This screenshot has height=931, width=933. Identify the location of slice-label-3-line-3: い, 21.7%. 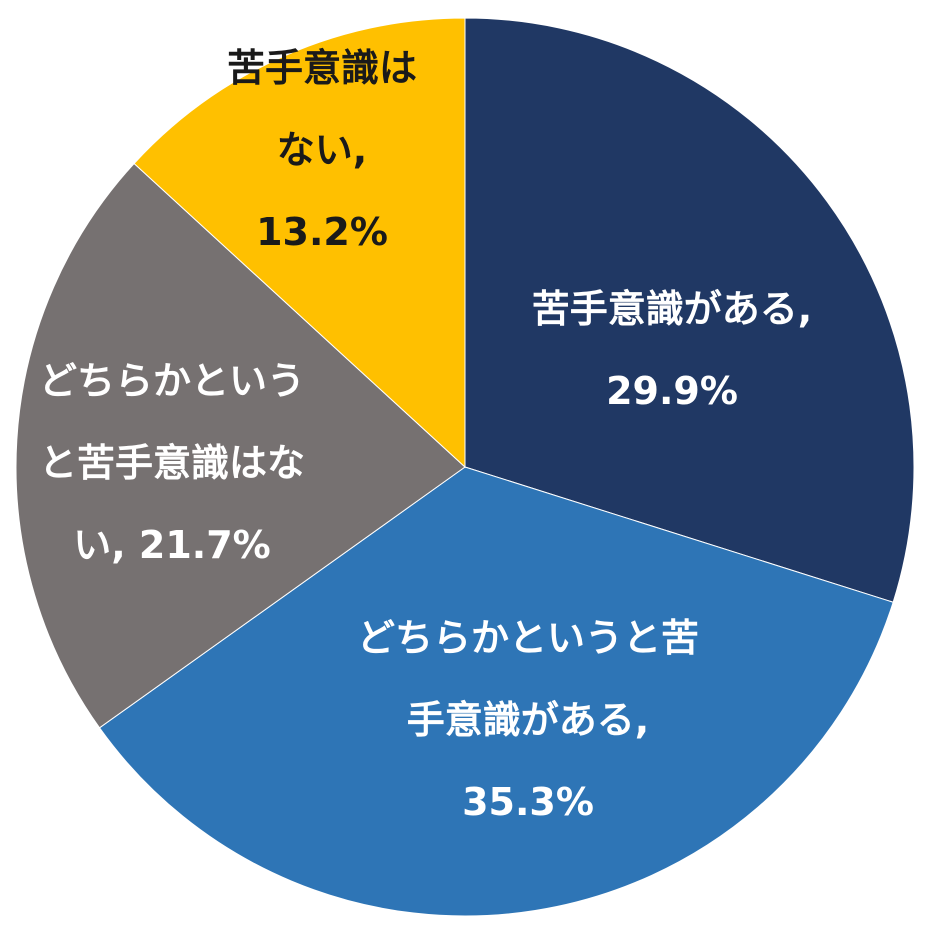
(172, 545).